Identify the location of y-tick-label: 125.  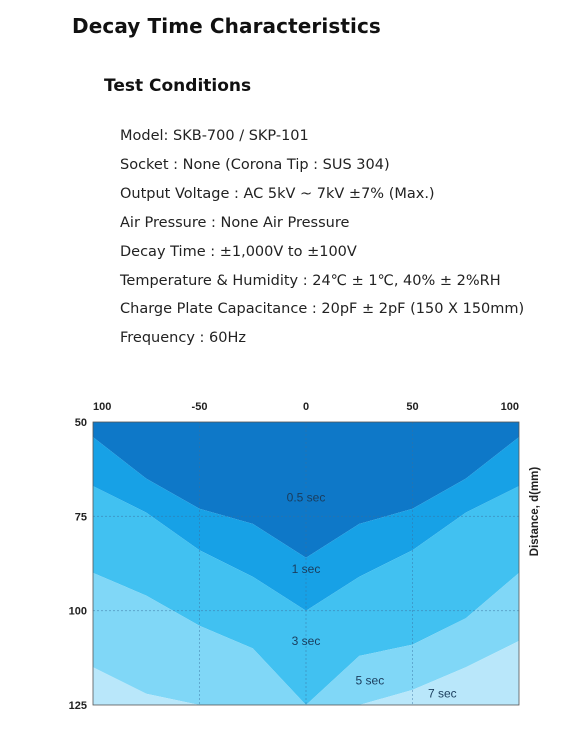
(78, 706).